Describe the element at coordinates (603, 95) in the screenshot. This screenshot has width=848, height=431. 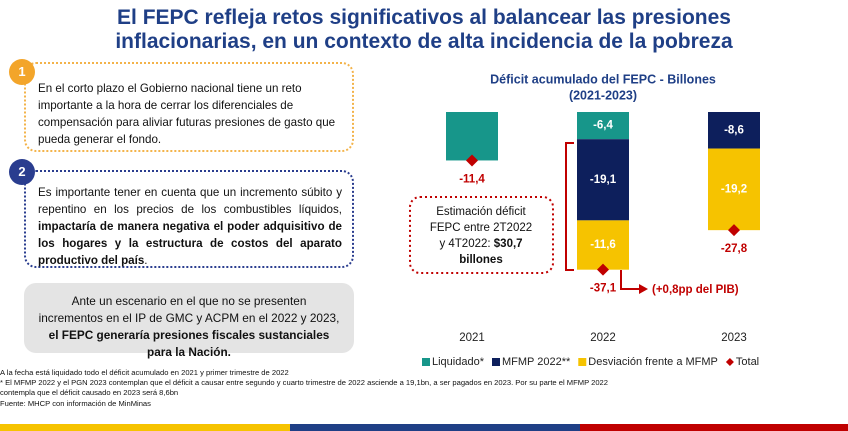
I see `chart-subtitle: (2021-2023)` at that location.